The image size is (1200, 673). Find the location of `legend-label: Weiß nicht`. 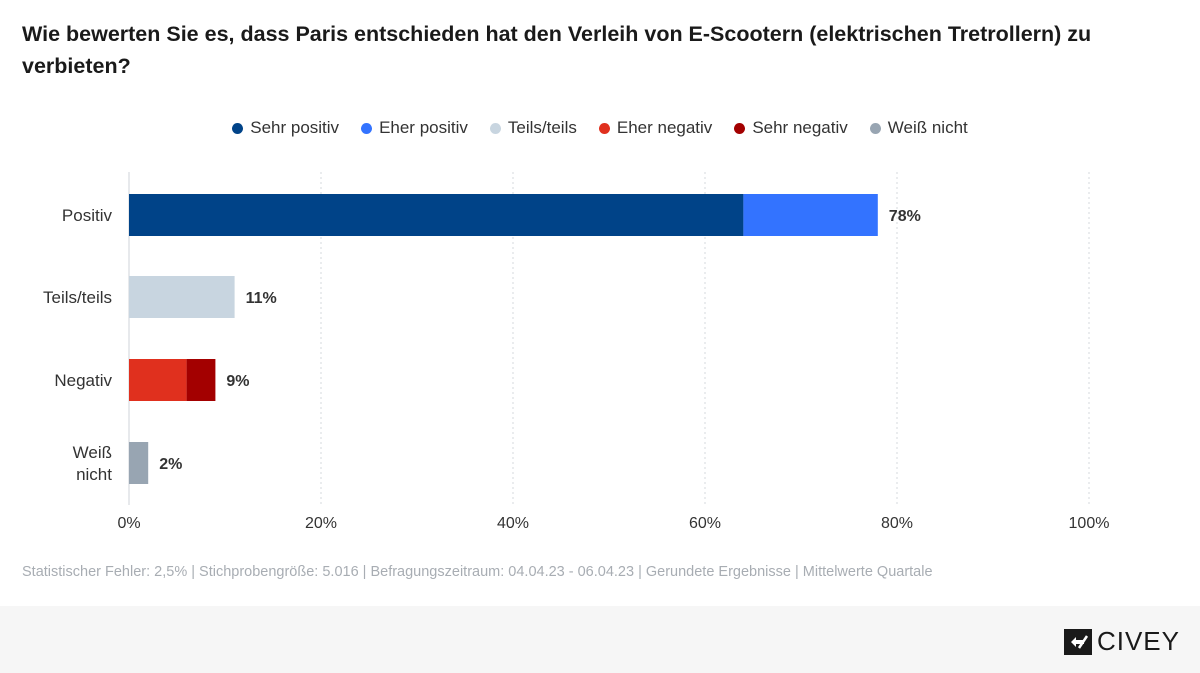

legend-label: Weiß nicht is located at coordinates (927, 127).